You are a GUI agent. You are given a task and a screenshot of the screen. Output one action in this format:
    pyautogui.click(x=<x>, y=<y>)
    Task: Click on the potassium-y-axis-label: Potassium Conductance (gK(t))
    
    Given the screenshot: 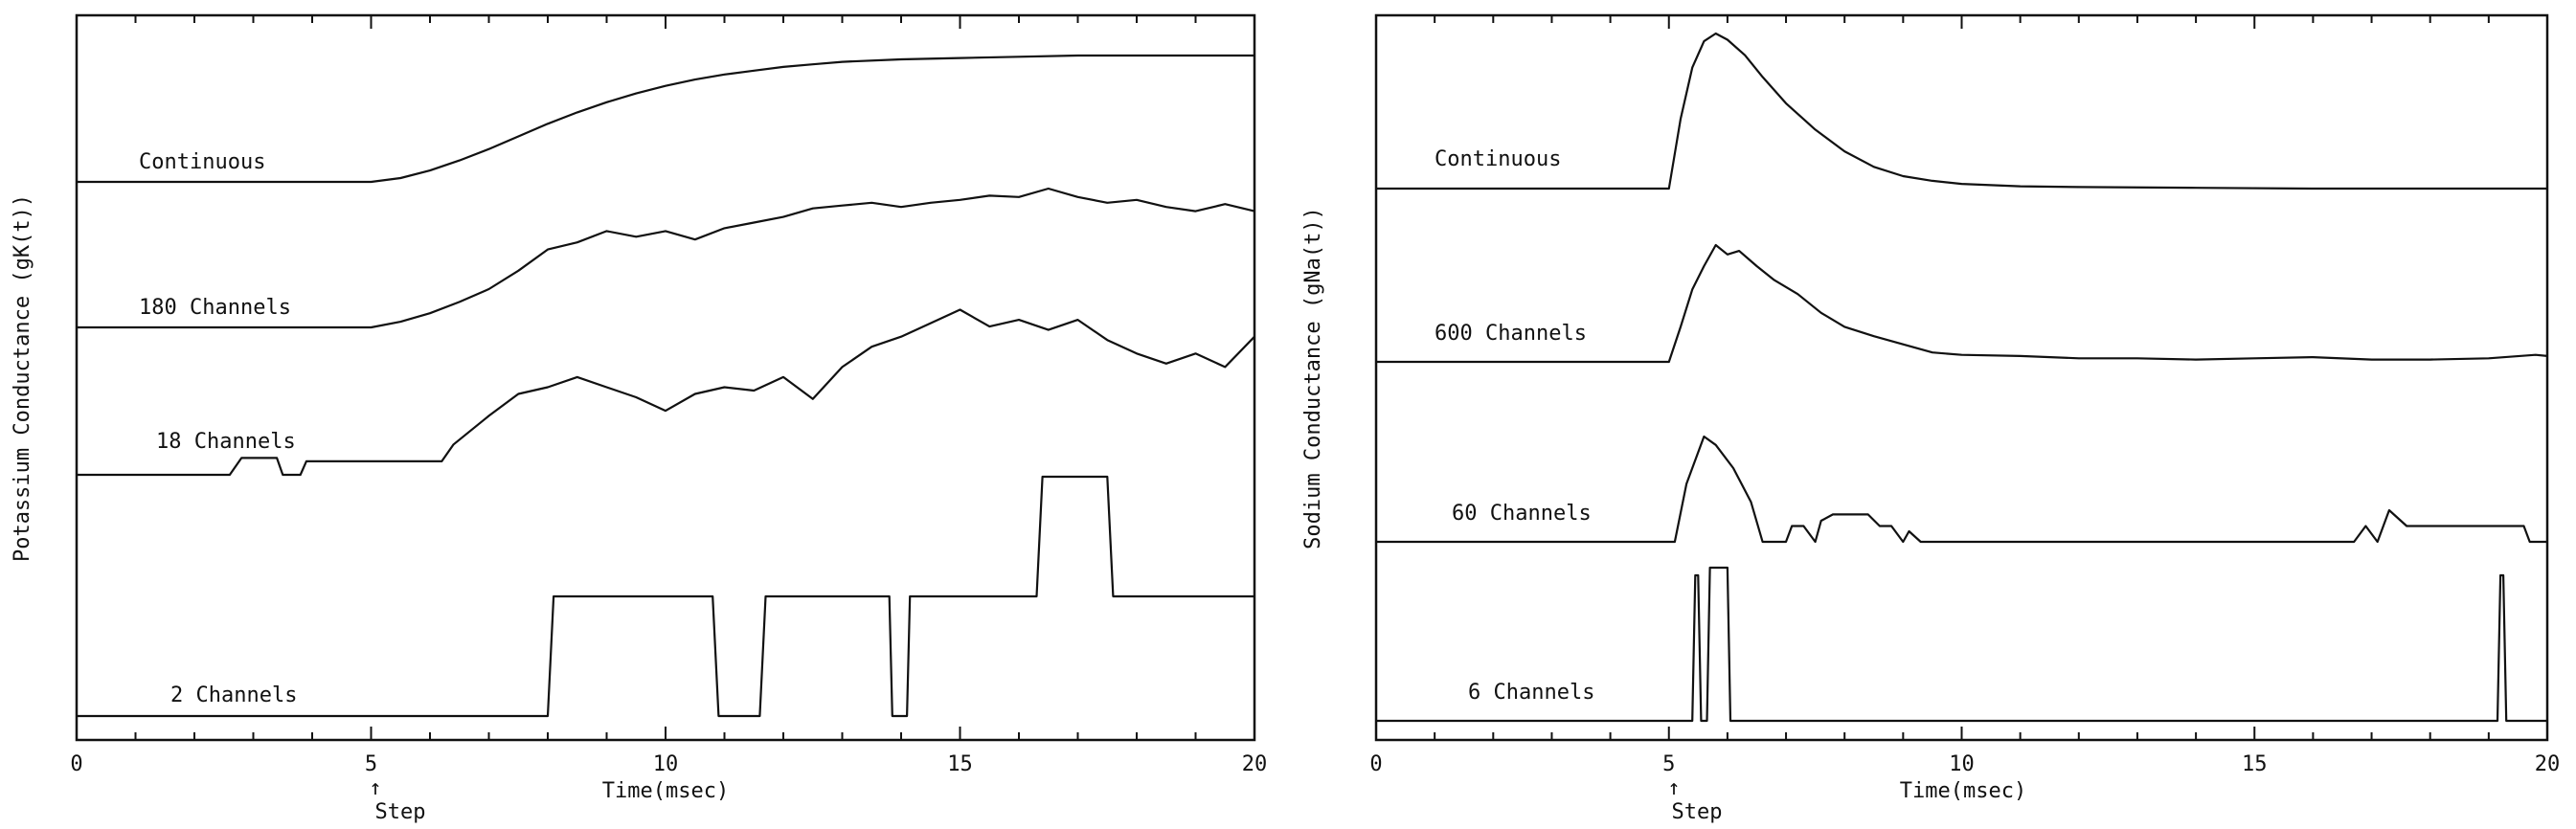 What is the action you would take?
    pyautogui.click(x=22, y=378)
    